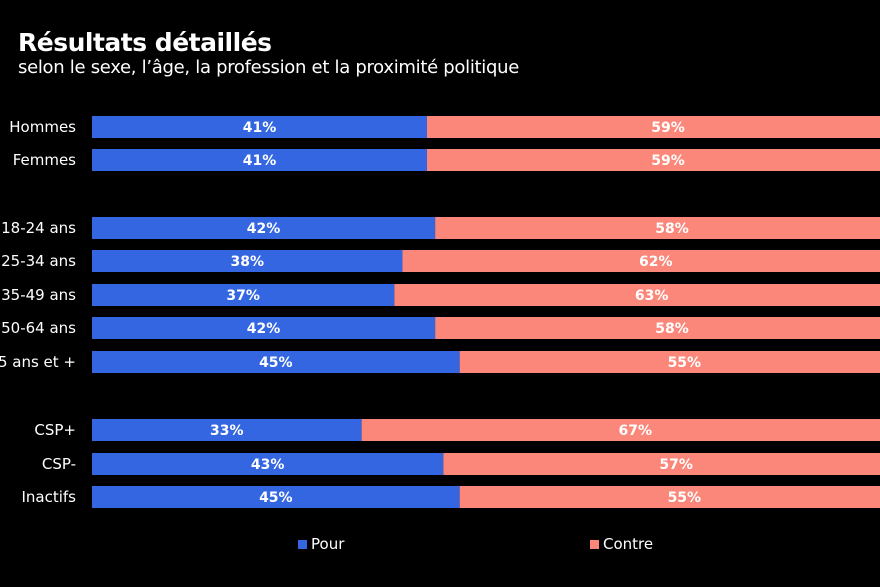 This screenshot has width=880, height=587. What do you see at coordinates (302, 544) in the screenshot?
I see `legend-swatch-pour` at bounding box center [302, 544].